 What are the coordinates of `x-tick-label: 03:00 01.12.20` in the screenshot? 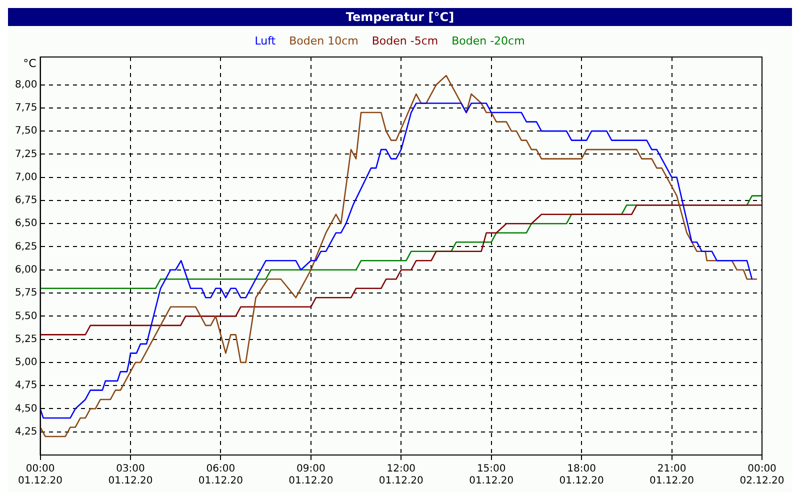 It's located at (130, 475).